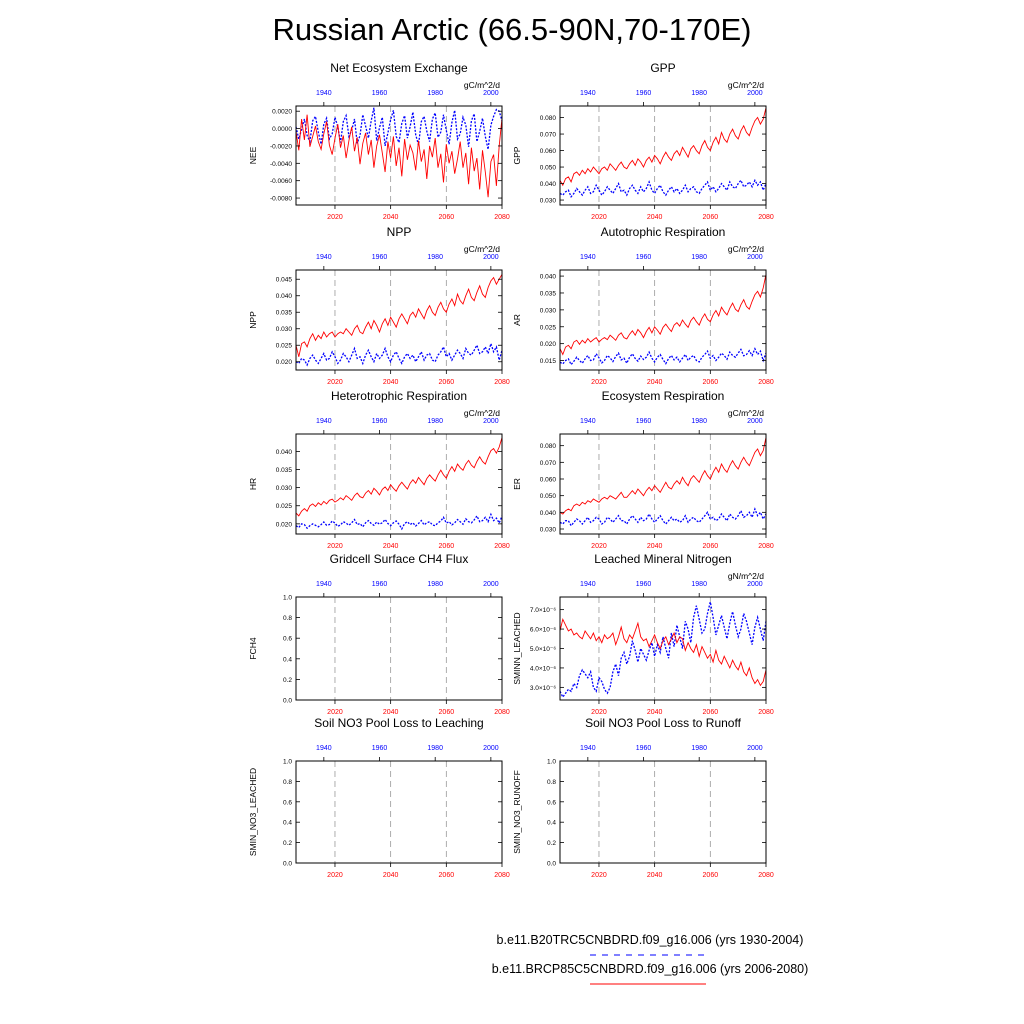 The image size is (1024, 1024). Describe the element at coordinates (548, 463) in the screenshot. I see `y-tick-label: 0.070` at that location.